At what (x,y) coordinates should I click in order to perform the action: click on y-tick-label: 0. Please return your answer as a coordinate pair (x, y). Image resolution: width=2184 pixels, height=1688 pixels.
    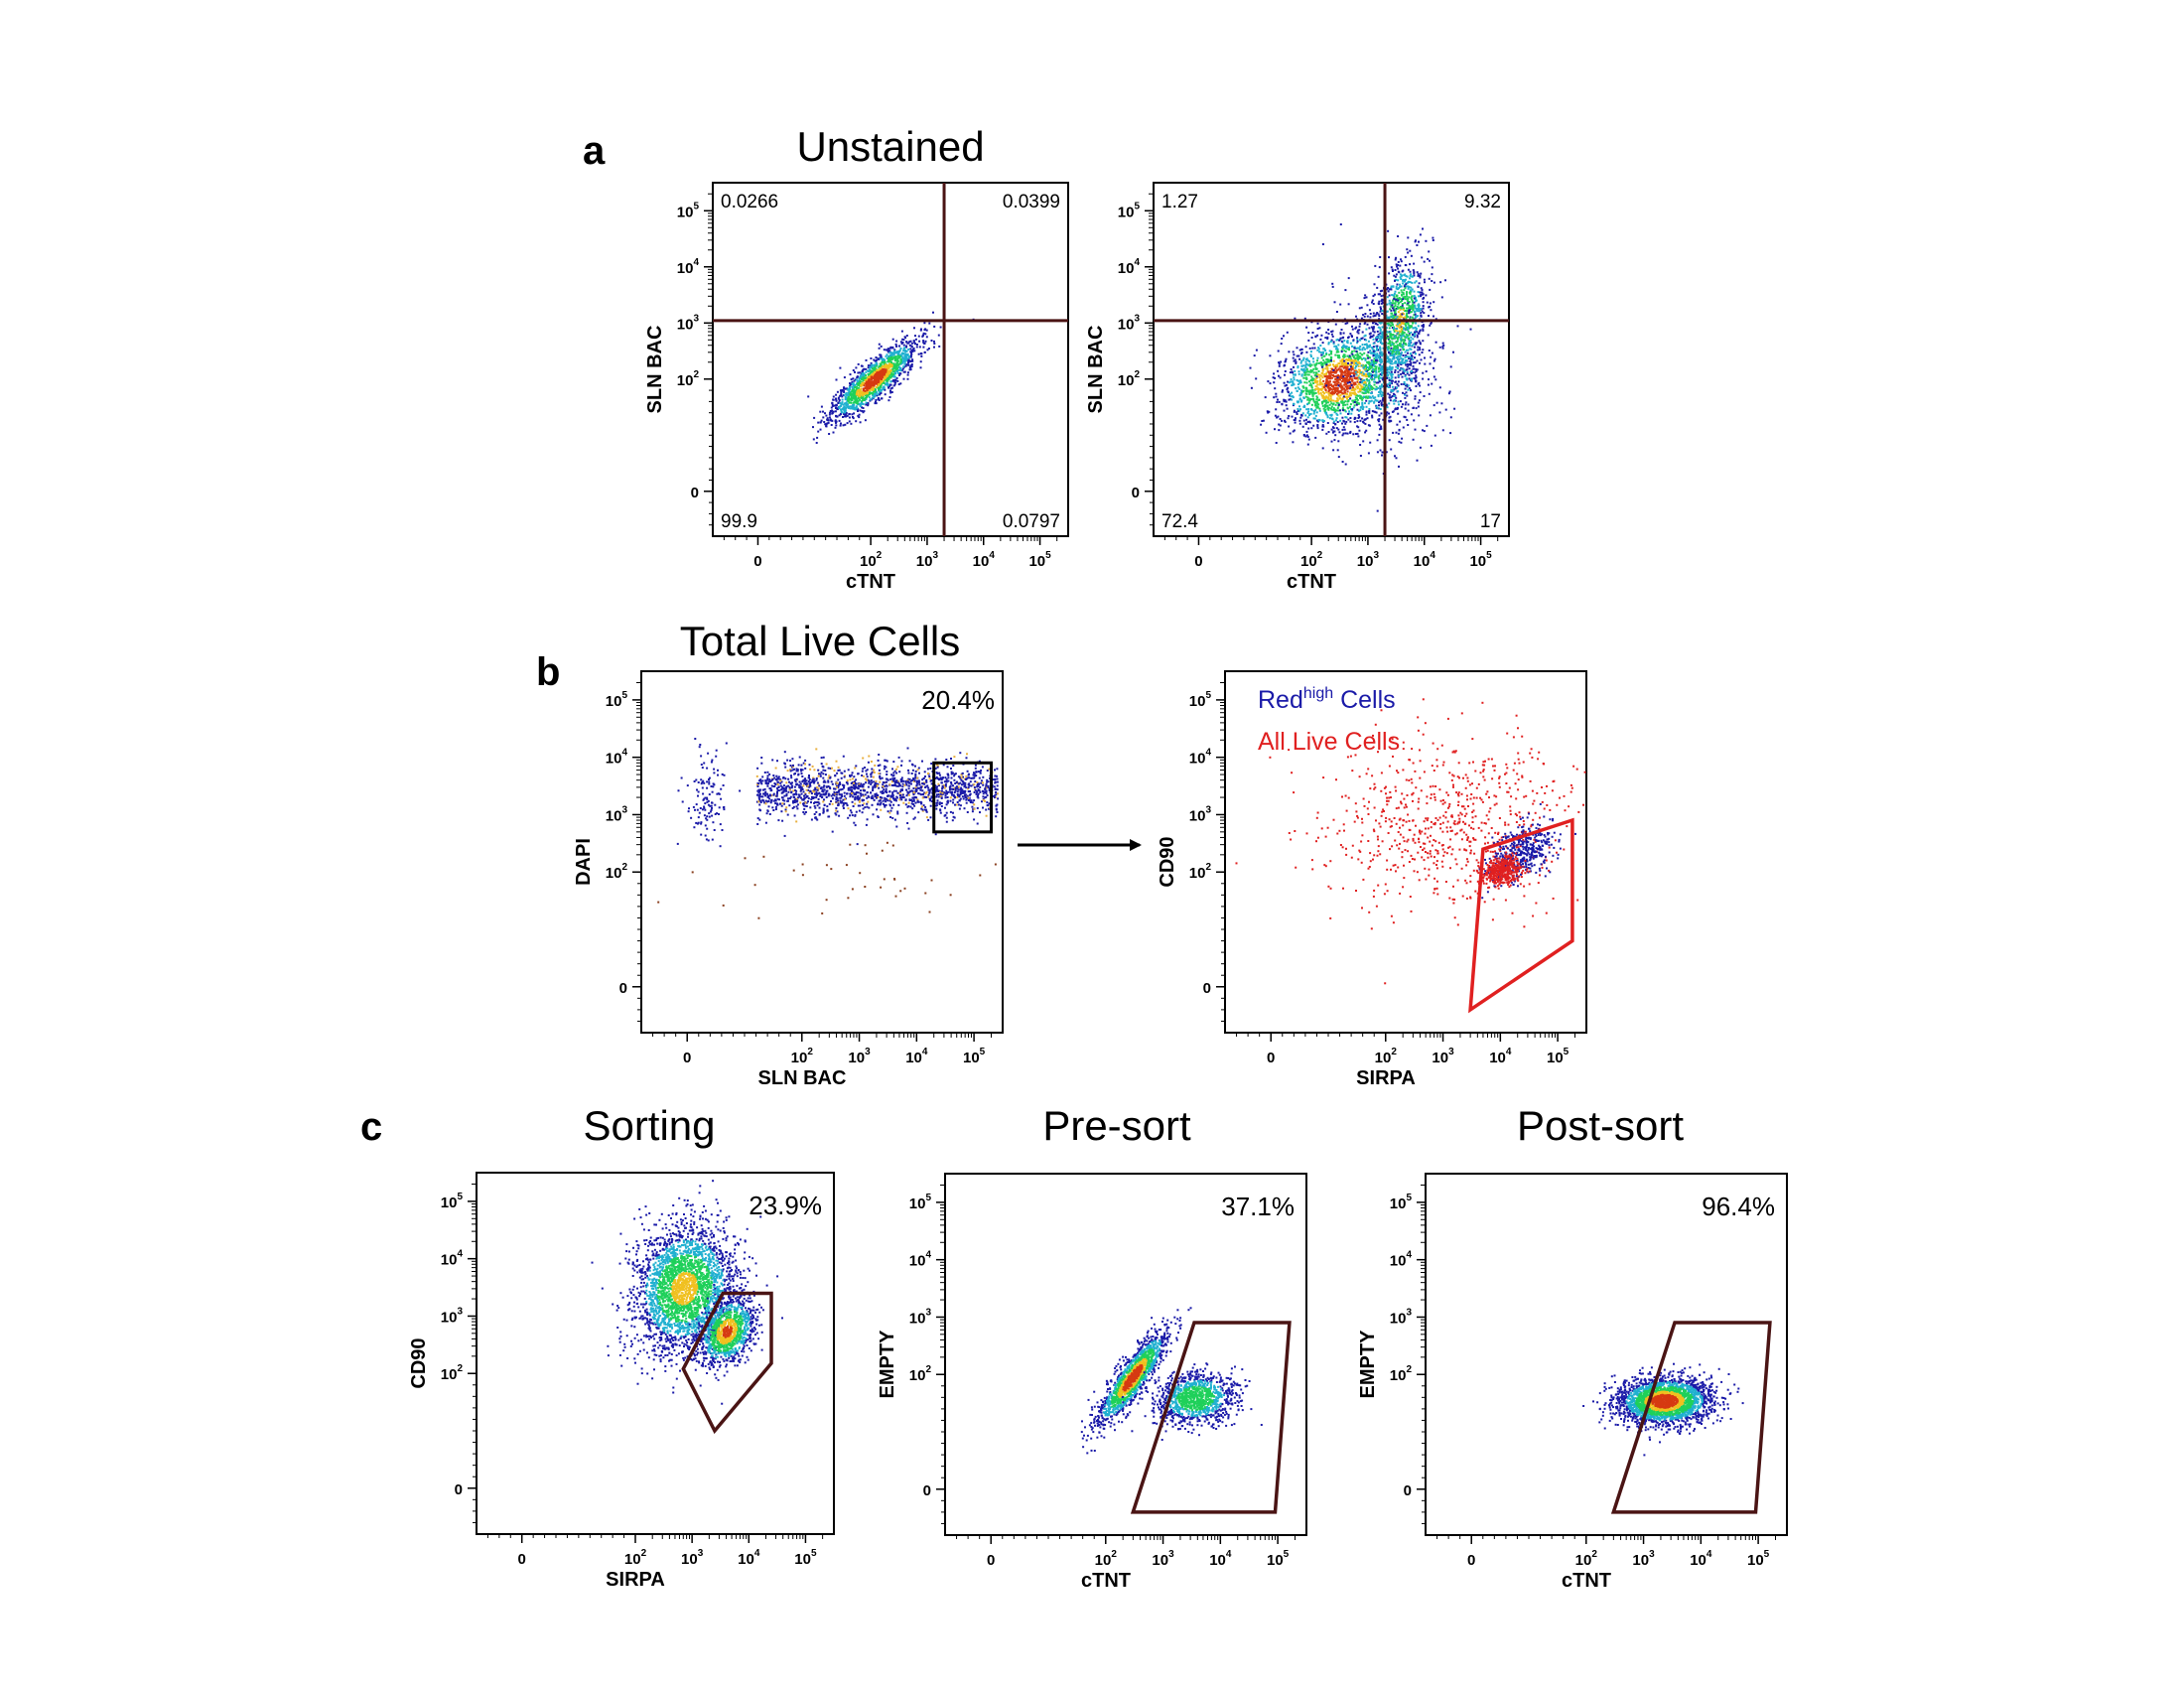
    Looking at the image, I should click on (1136, 493).